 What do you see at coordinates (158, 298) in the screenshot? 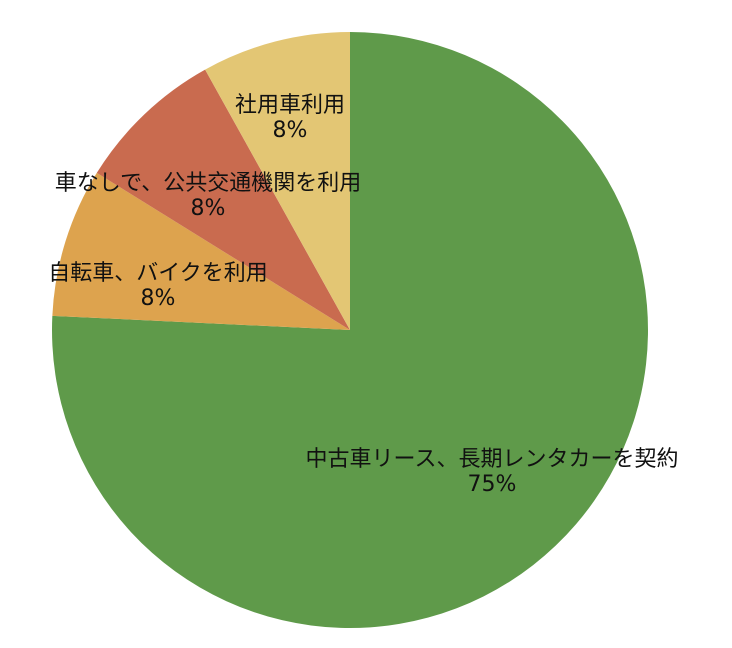
I see `slice-value-label-1: 8%` at bounding box center [158, 298].